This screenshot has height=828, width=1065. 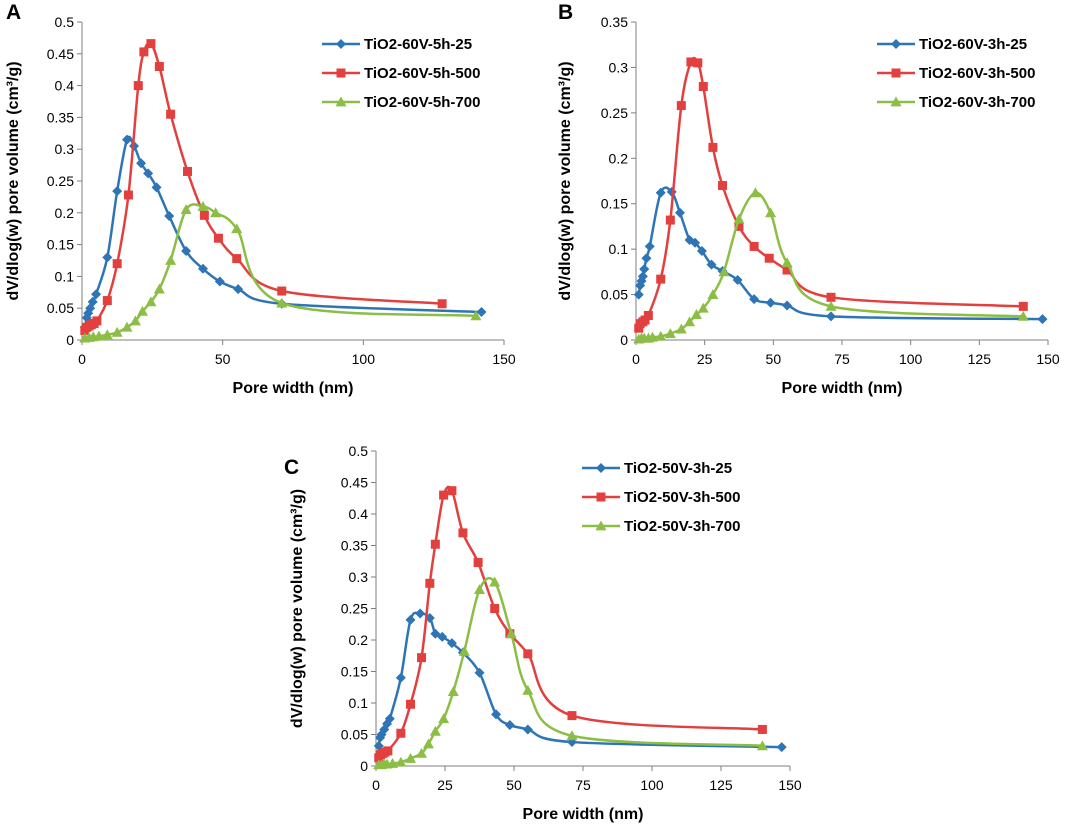 What do you see at coordinates (956, 102) in the screenshot?
I see `legend-entry: TiO2-60V-3h-700` at bounding box center [956, 102].